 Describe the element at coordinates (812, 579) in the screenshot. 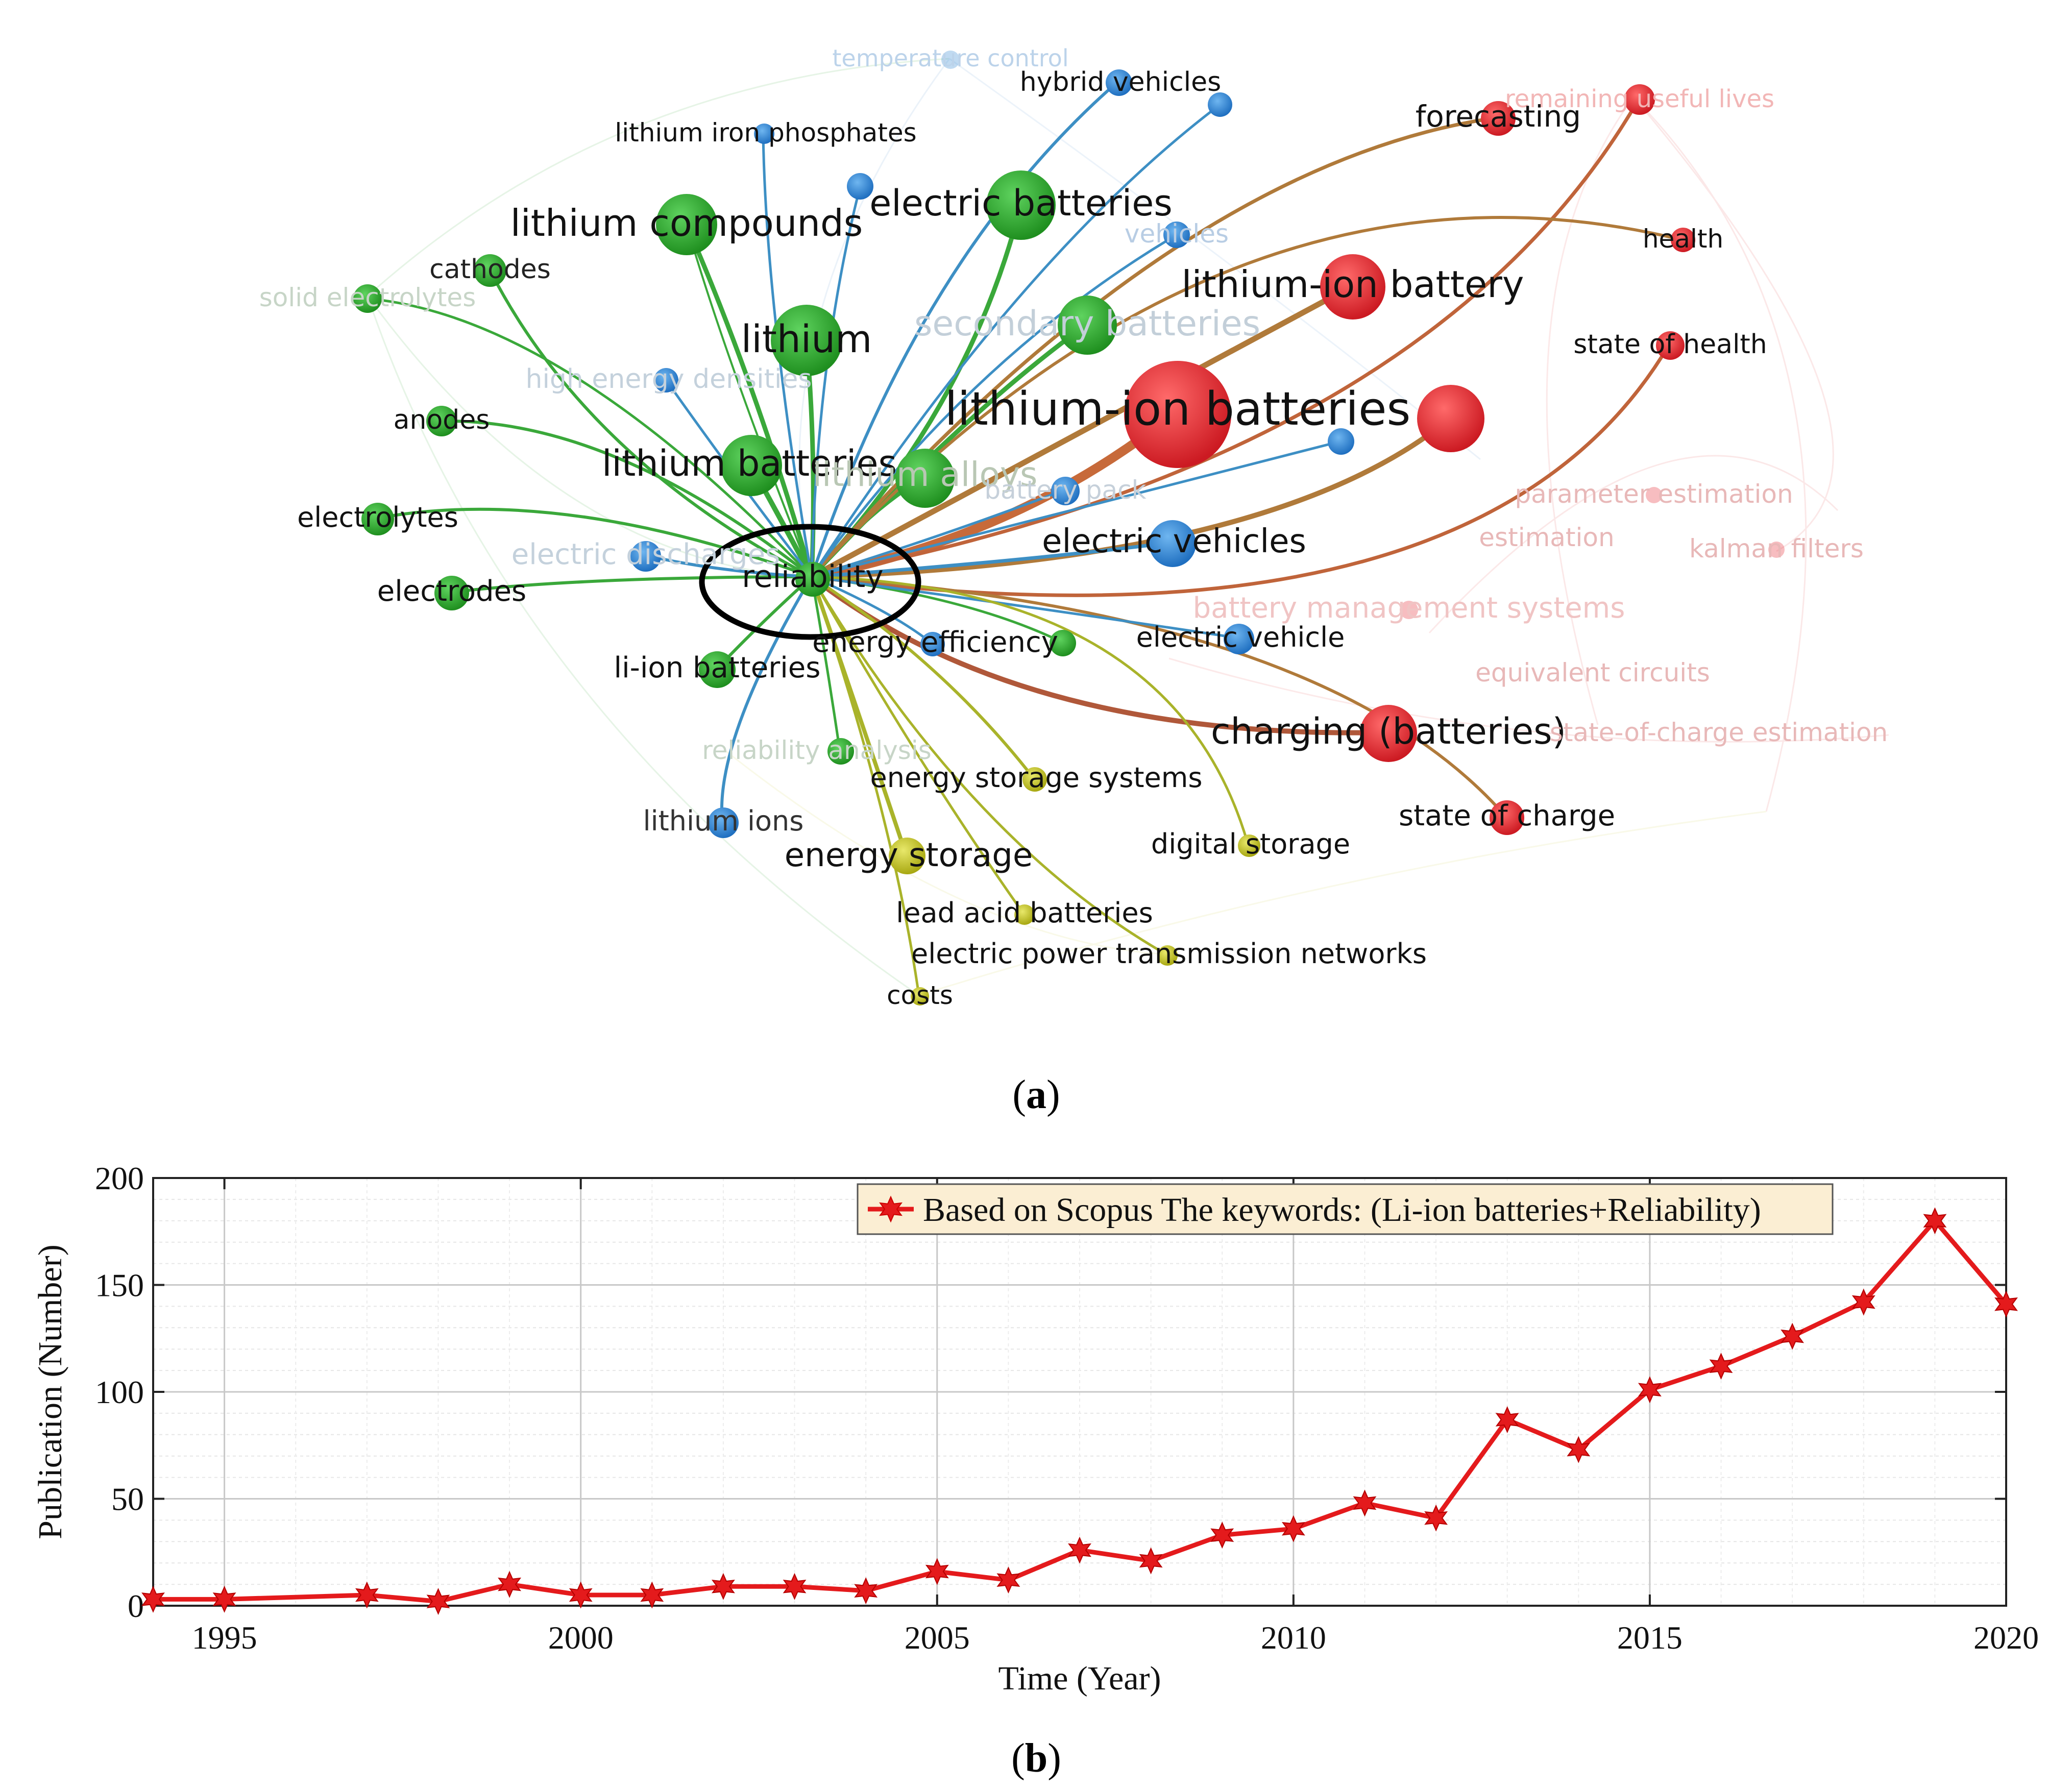

I see `node-reliability` at that location.